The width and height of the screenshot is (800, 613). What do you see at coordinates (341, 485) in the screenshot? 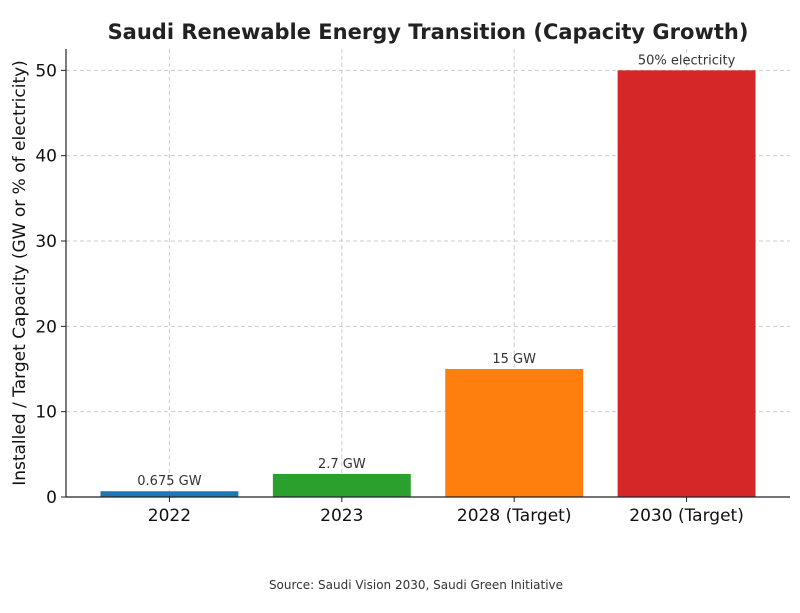
I see `bar-2023` at bounding box center [341, 485].